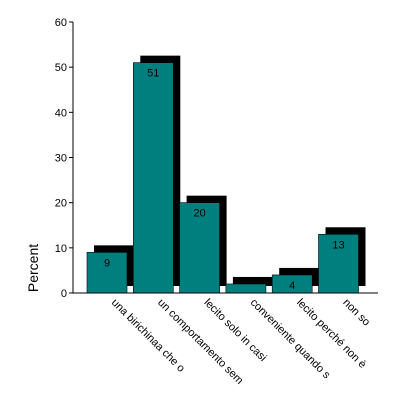 The image size is (400, 400). What do you see at coordinates (200, 342) in the screenshot?
I see `category-label: un comportamento sem` at bounding box center [200, 342].